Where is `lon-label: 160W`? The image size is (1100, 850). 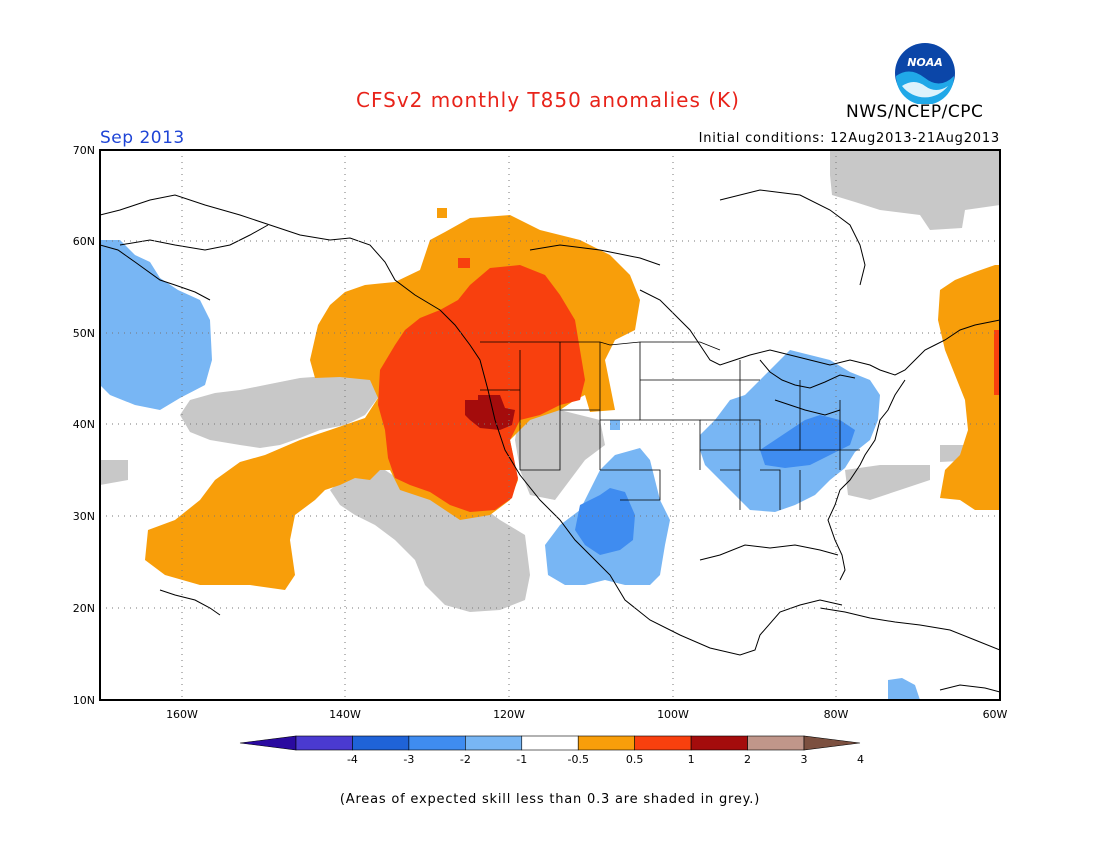 lon-label: 160W is located at coordinates (182, 714).